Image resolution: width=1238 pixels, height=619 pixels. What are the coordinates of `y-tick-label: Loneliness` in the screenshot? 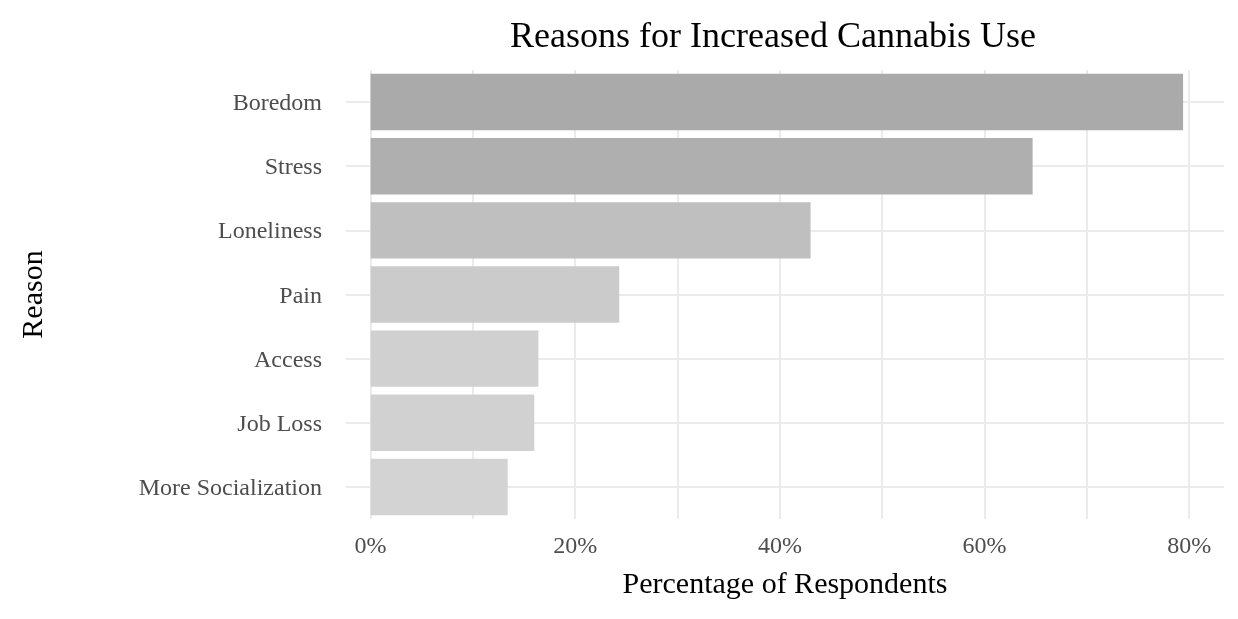 It's located at (270, 230).